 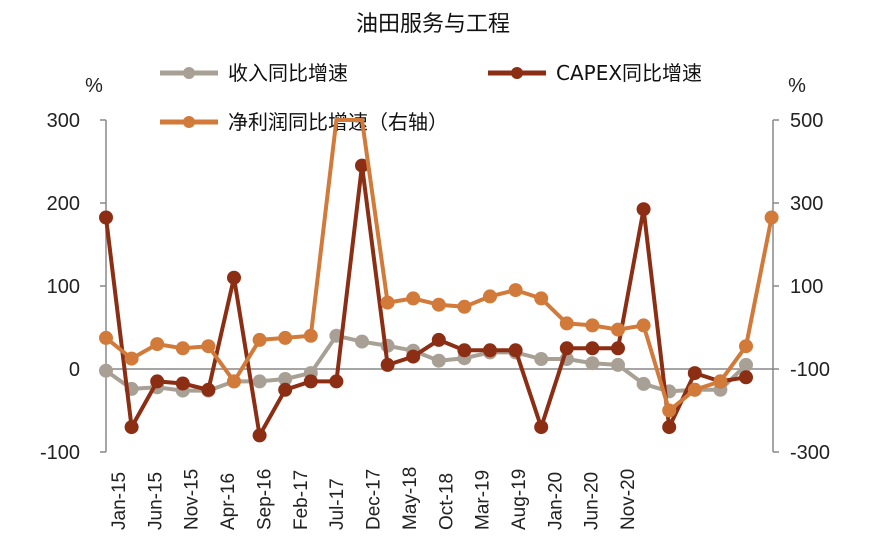 I want to click on x-tick-label: Nov-20, so click(x=628, y=499).